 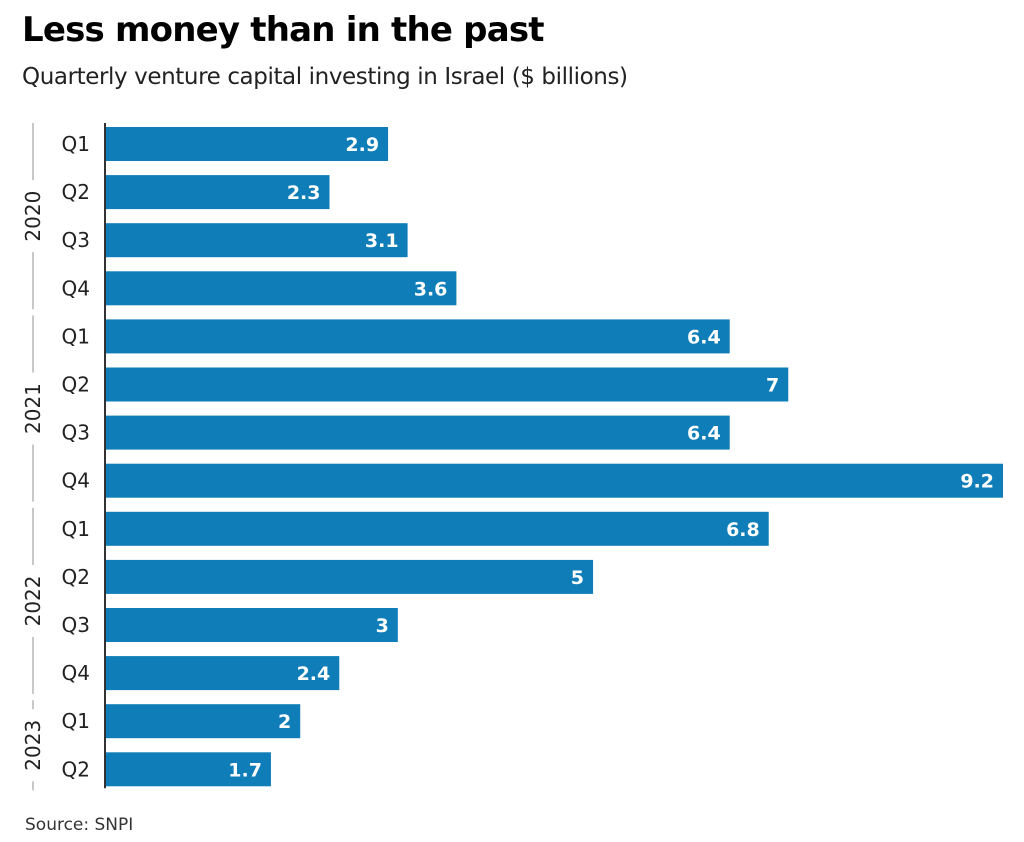 What do you see at coordinates (382, 626) in the screenshot?
I see `value-label: 3` at bounding box center [382, 626].